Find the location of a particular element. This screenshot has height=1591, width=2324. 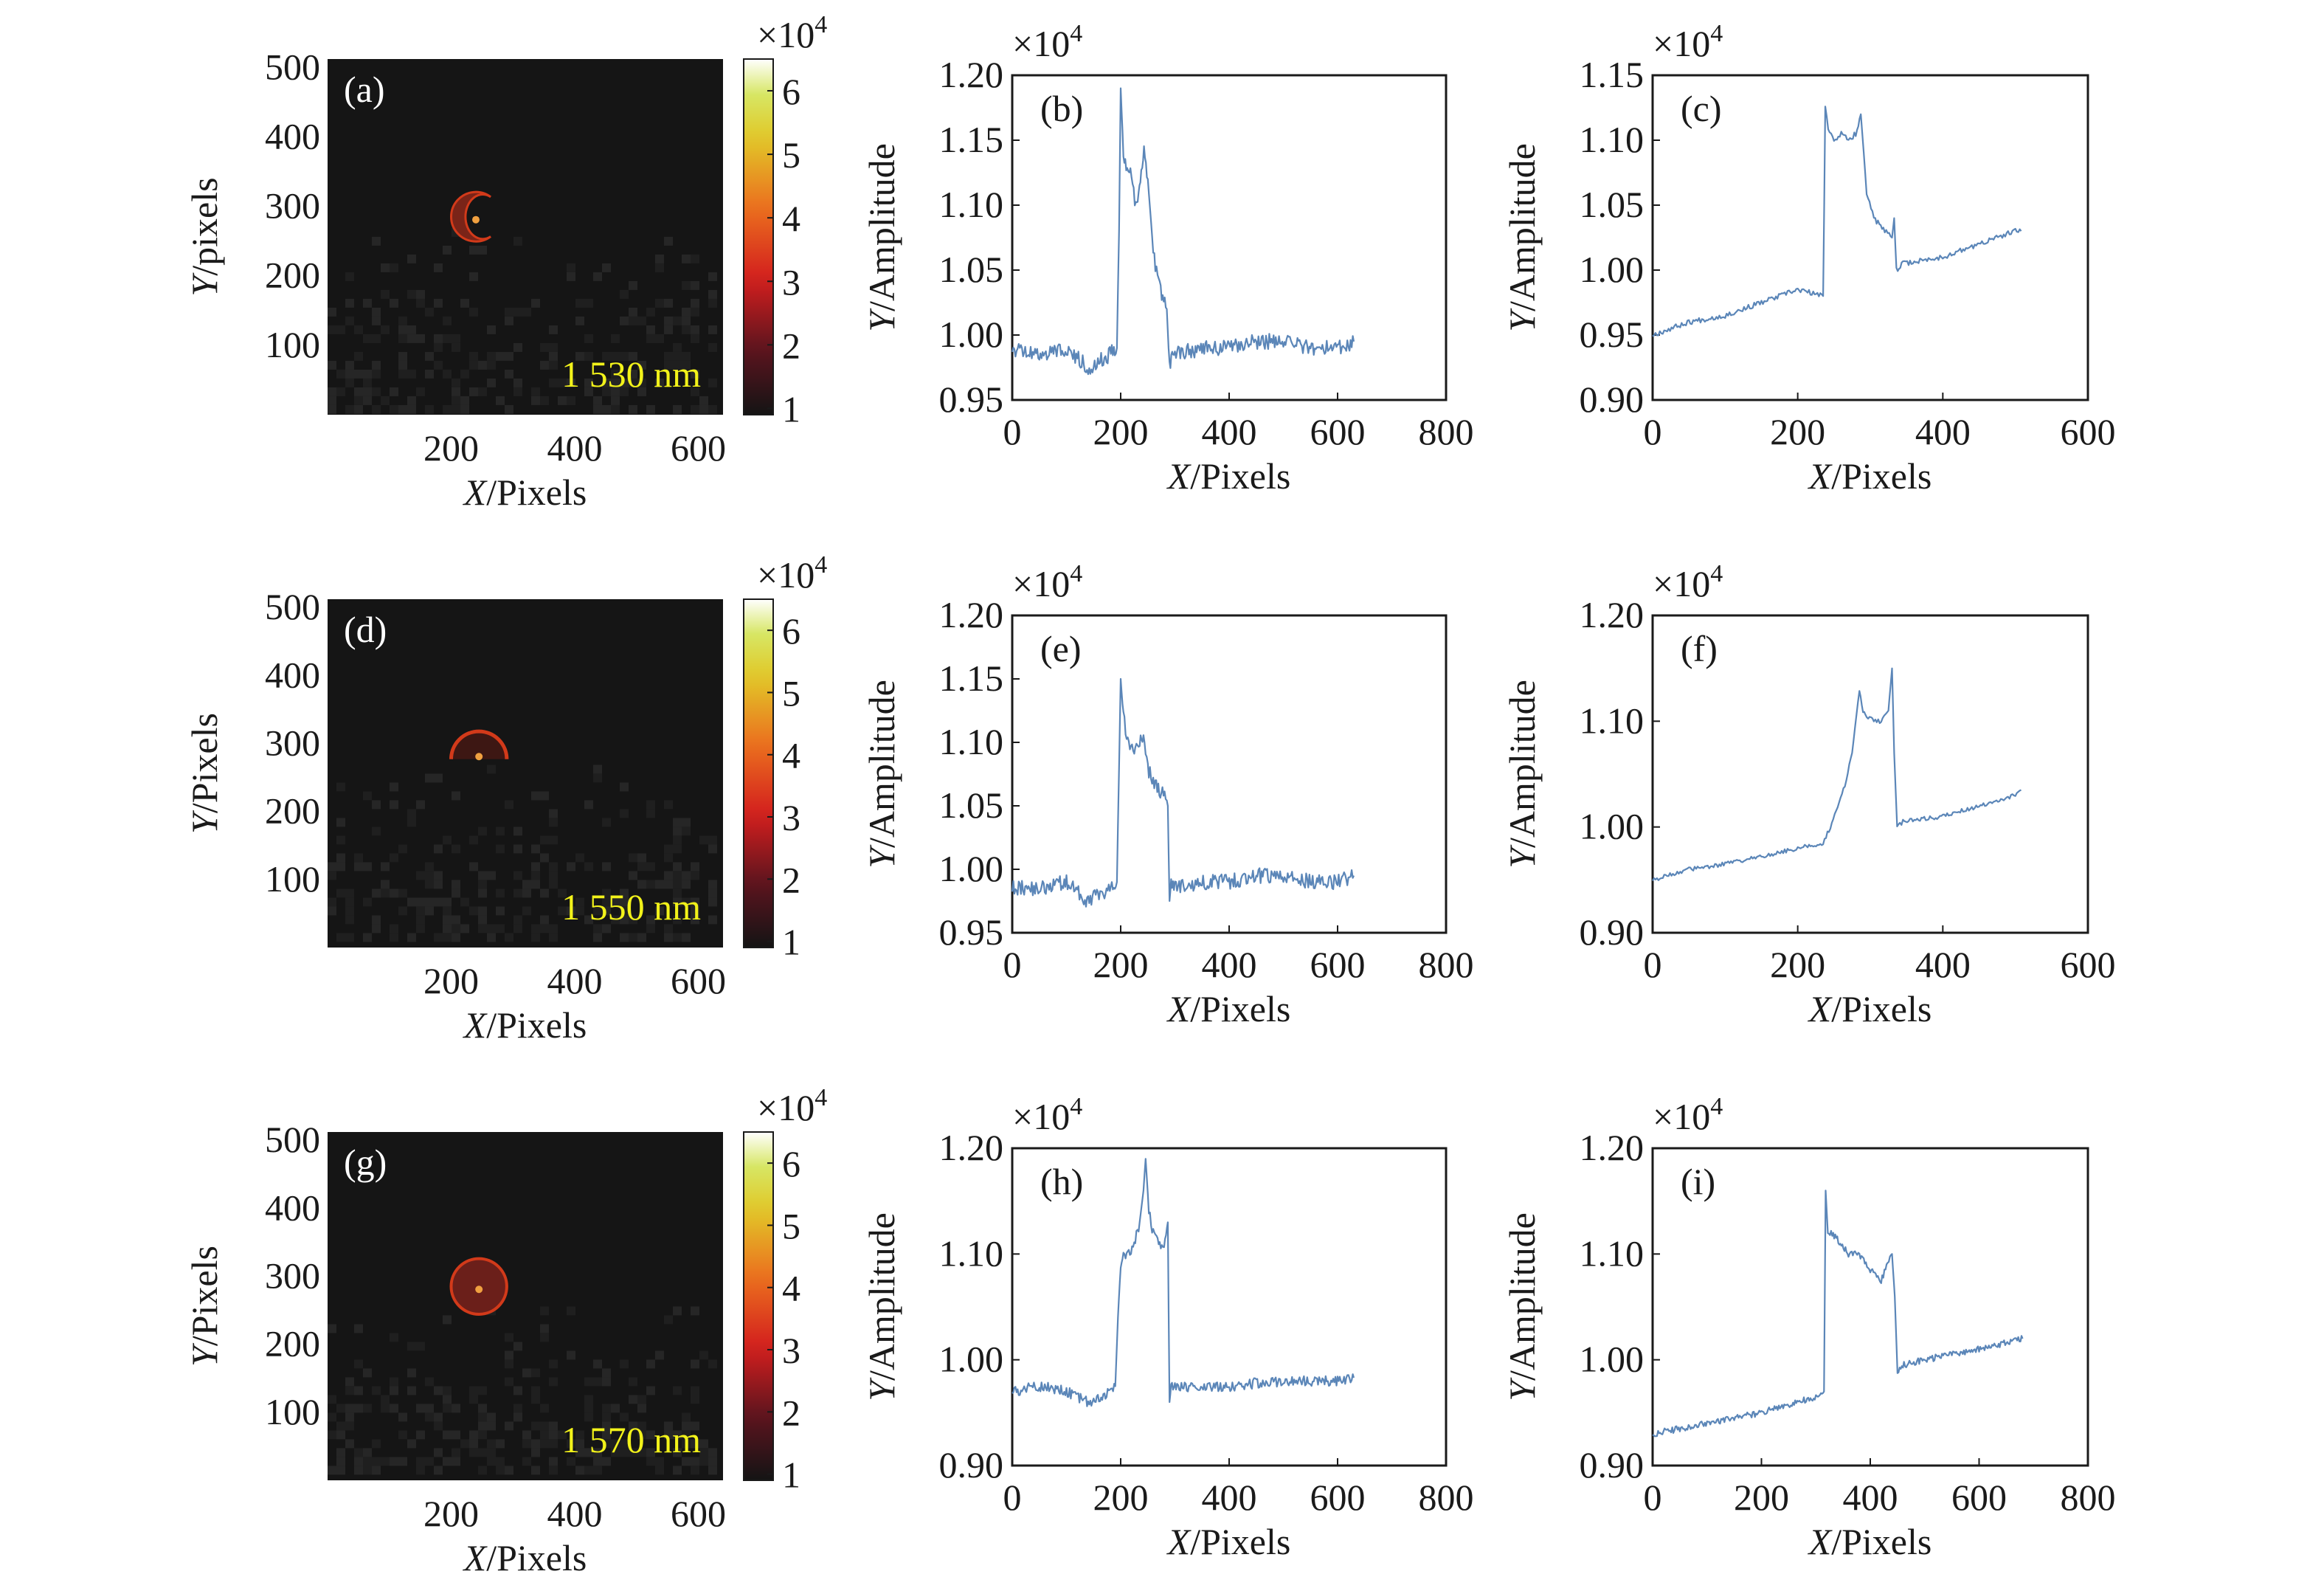

y-tick-label: 300 is located at coordinates (292, 206).